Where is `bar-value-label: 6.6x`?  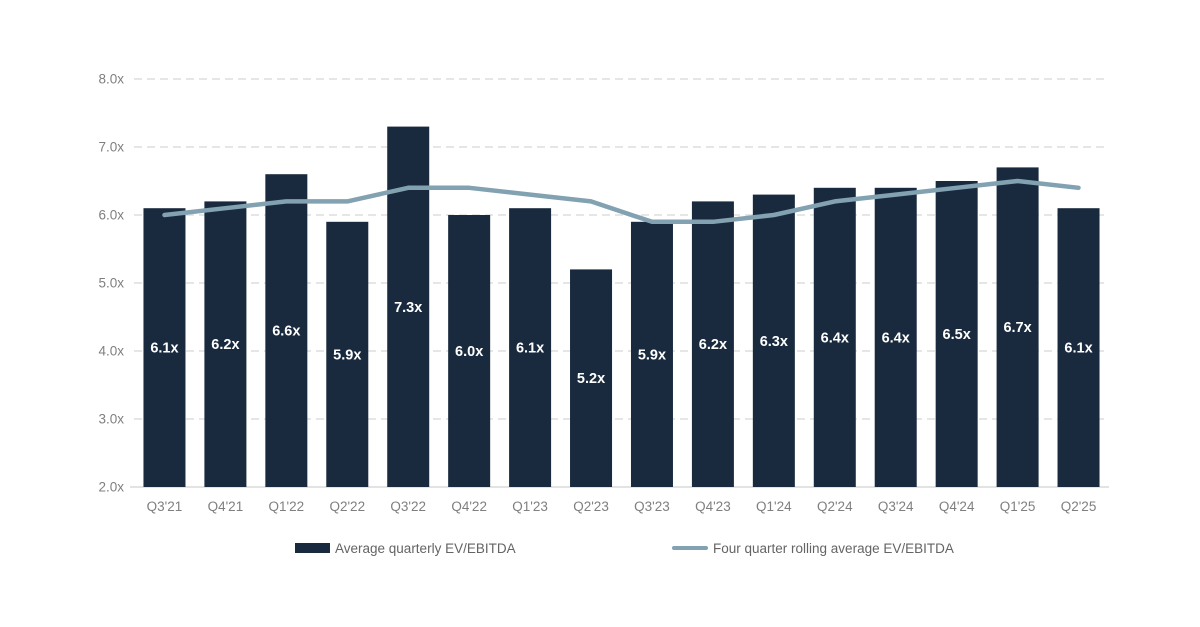
bar-value-label: 6.6x is located at coordinates (286, 332).